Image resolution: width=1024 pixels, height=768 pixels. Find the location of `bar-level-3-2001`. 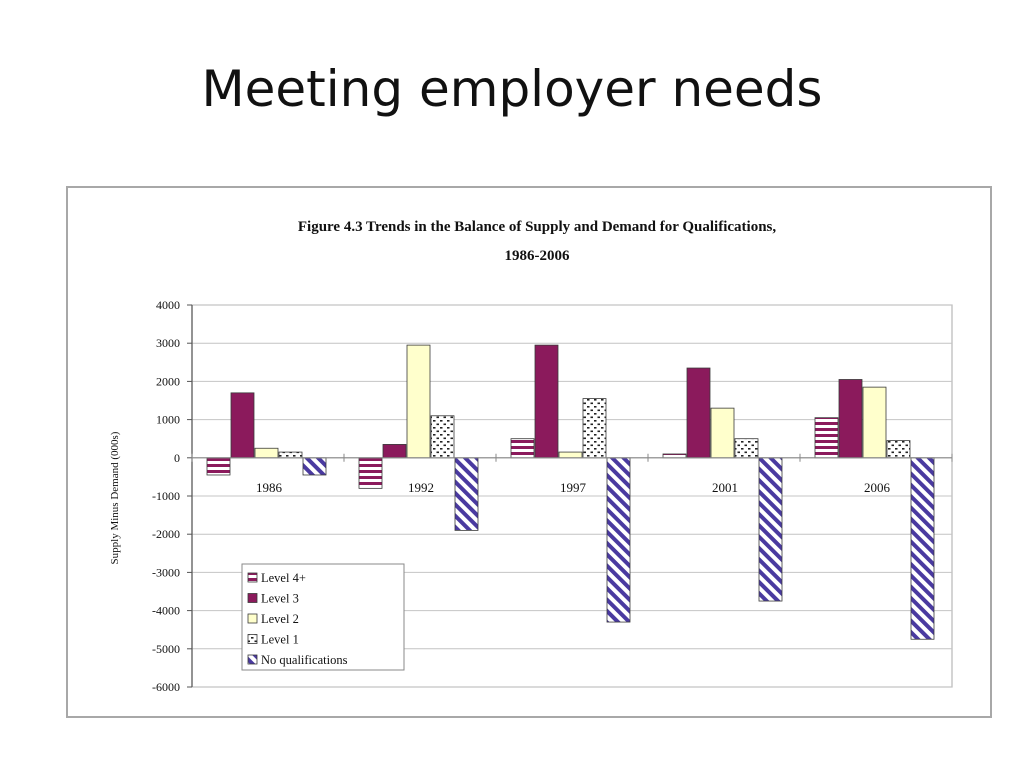

bar-level-3-2001 is located at coordinates (698, 413).